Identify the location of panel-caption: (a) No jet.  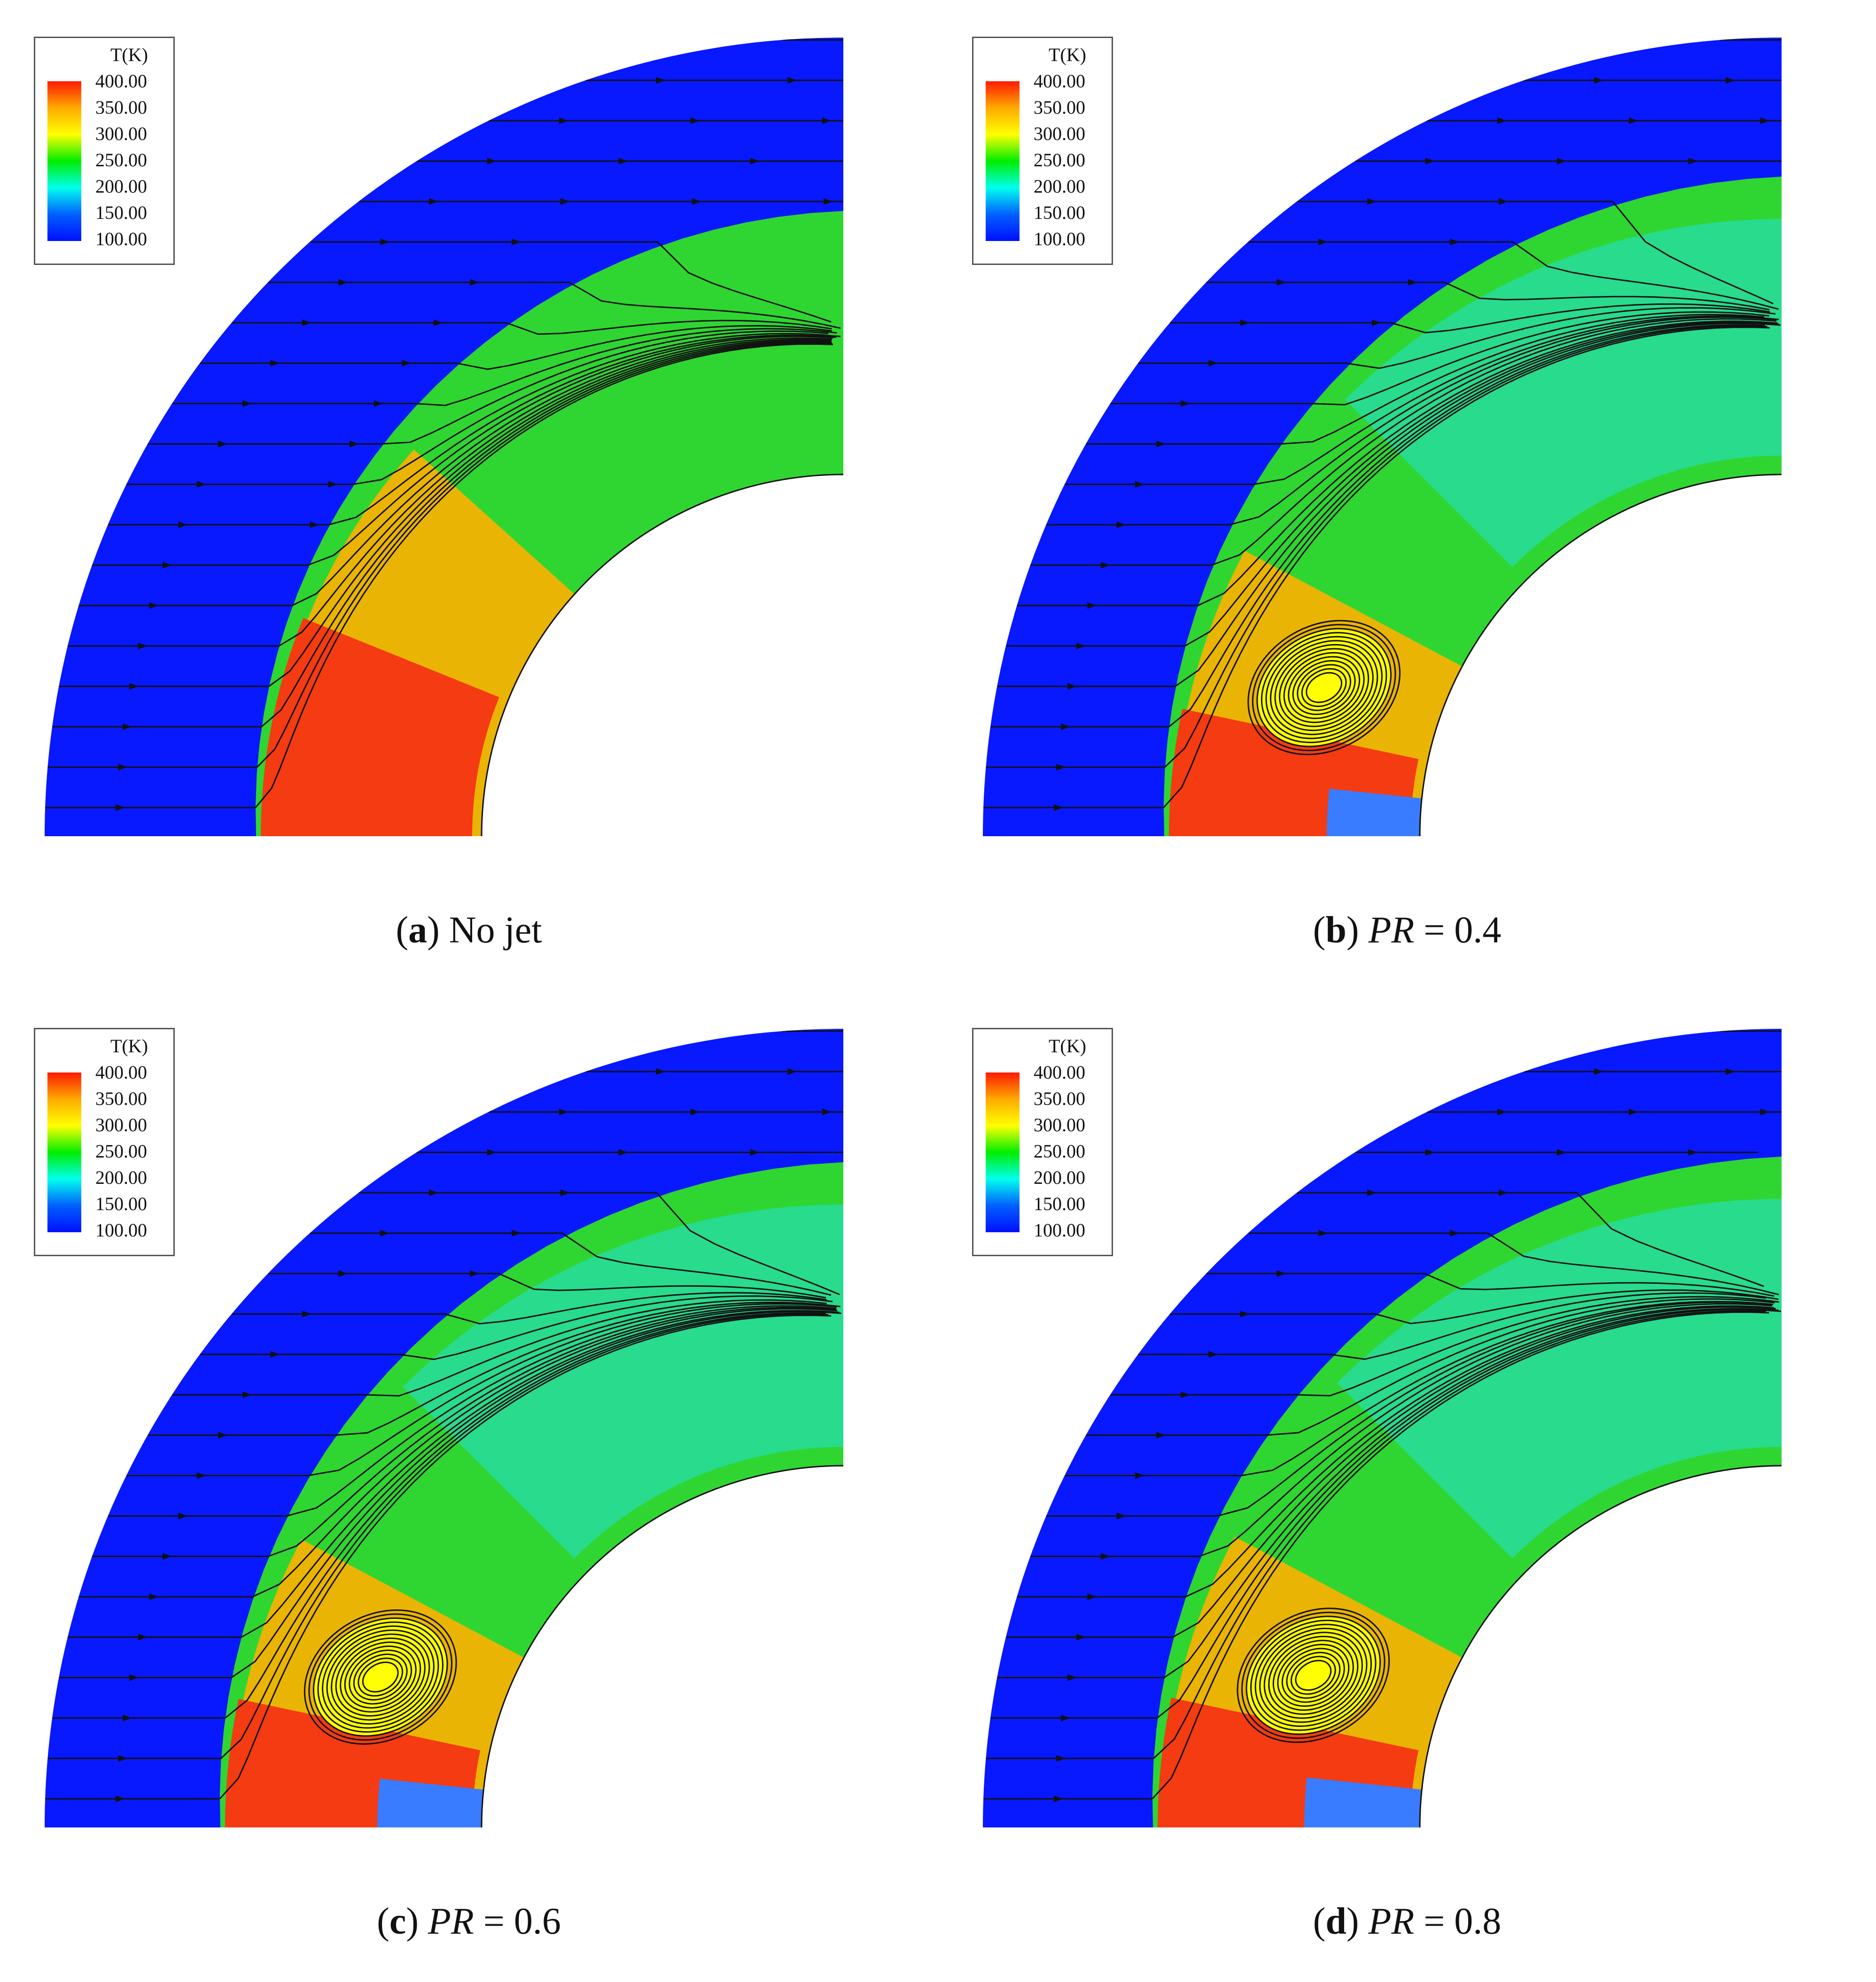
(469, 930).